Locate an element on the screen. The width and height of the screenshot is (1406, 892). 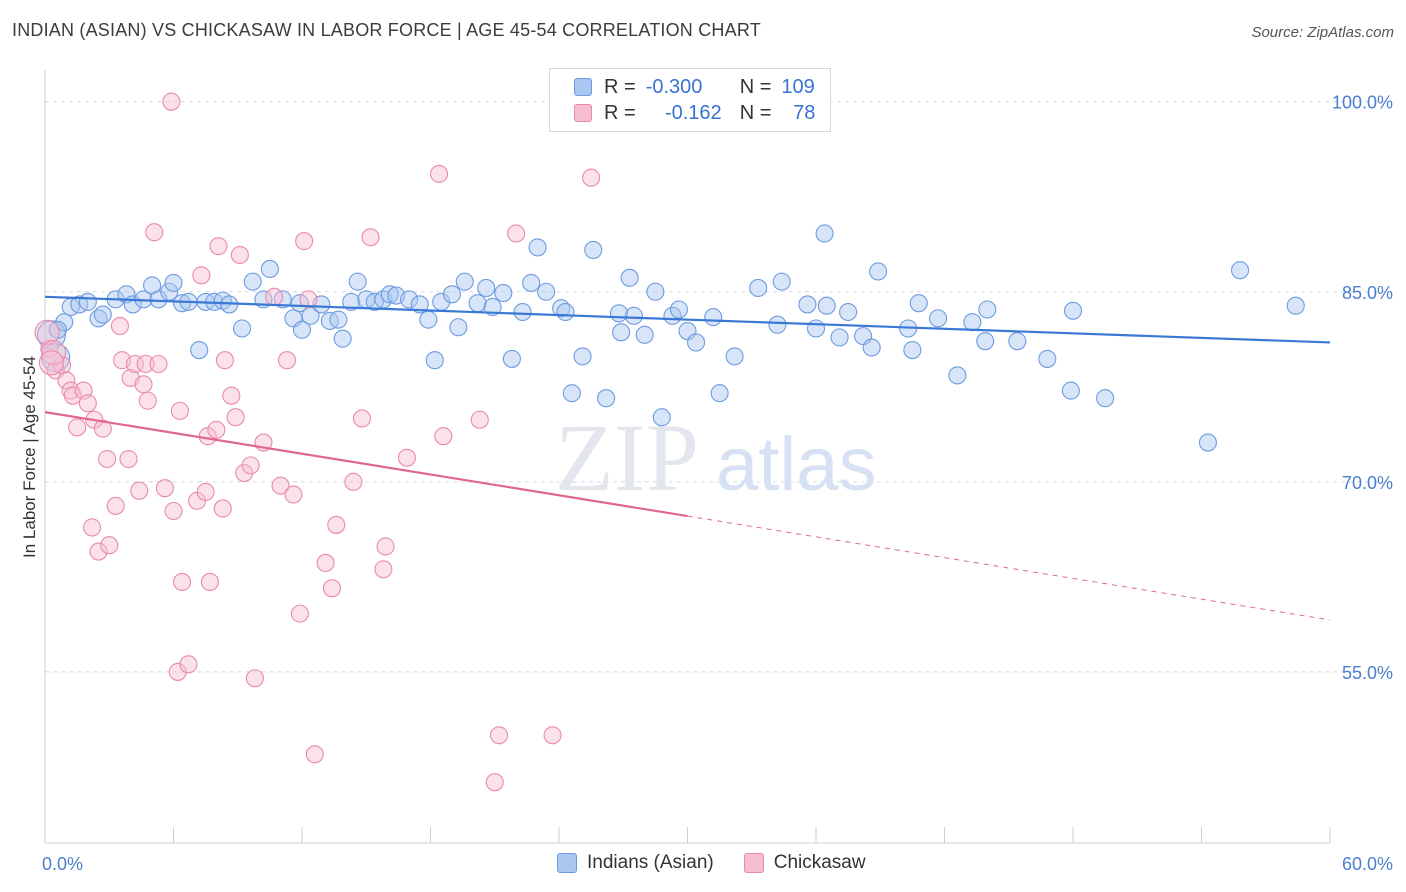
bottom-legend-chickasaw: Chickasaw is located at coordinates (804, 863).